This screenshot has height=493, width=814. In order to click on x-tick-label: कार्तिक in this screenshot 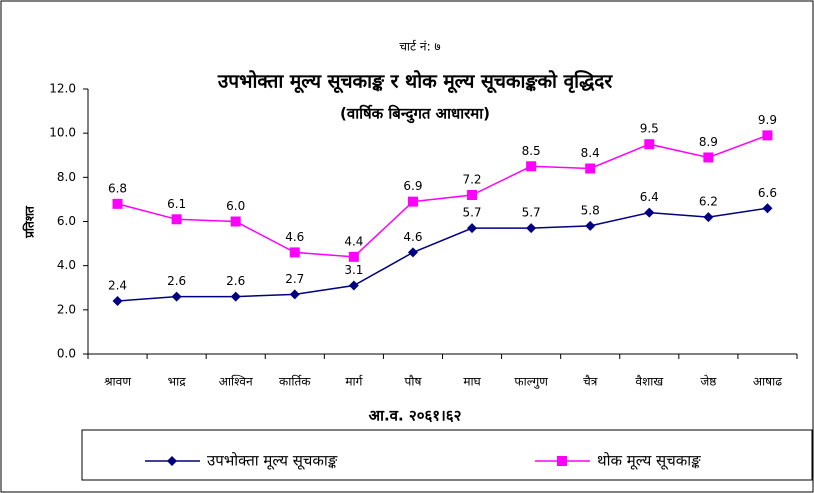, I will do `click(295, 382)`.